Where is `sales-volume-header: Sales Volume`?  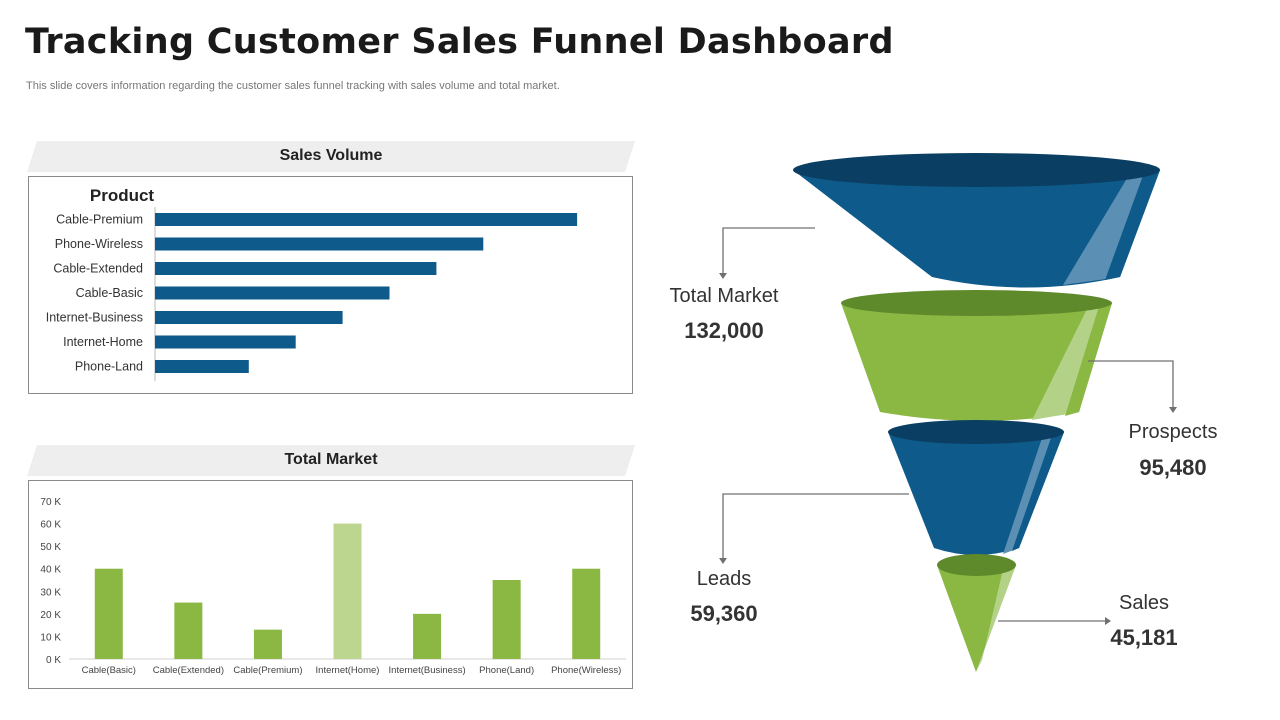 sales-volume-header: Sales Volume is located at coordinates (331, 156).